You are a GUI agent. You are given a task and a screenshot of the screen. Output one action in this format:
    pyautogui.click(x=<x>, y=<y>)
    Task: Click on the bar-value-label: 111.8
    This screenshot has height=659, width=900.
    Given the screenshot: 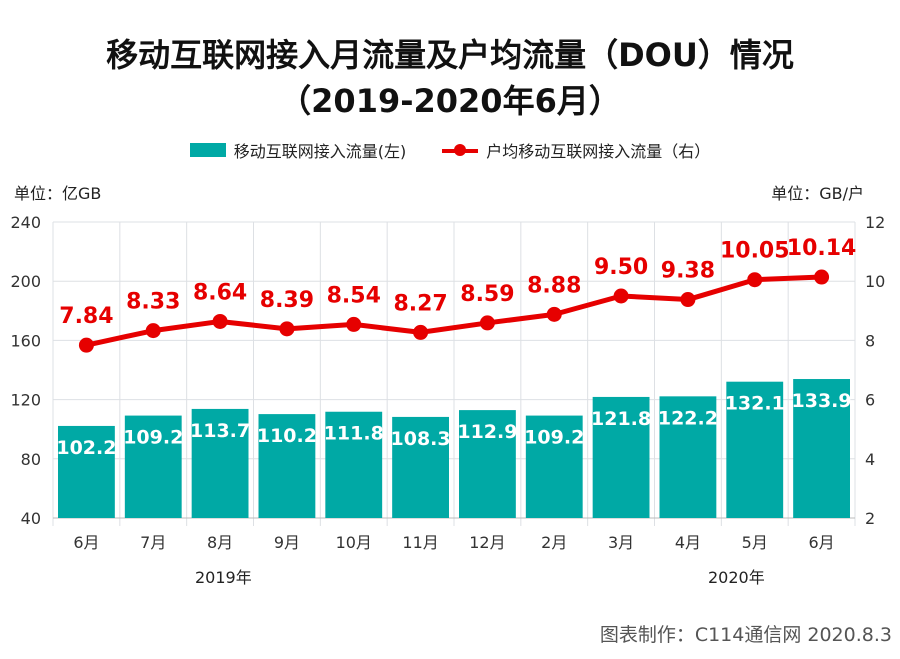 What is the action you would take?
    pyautogui.click(x=354, y=434)
    